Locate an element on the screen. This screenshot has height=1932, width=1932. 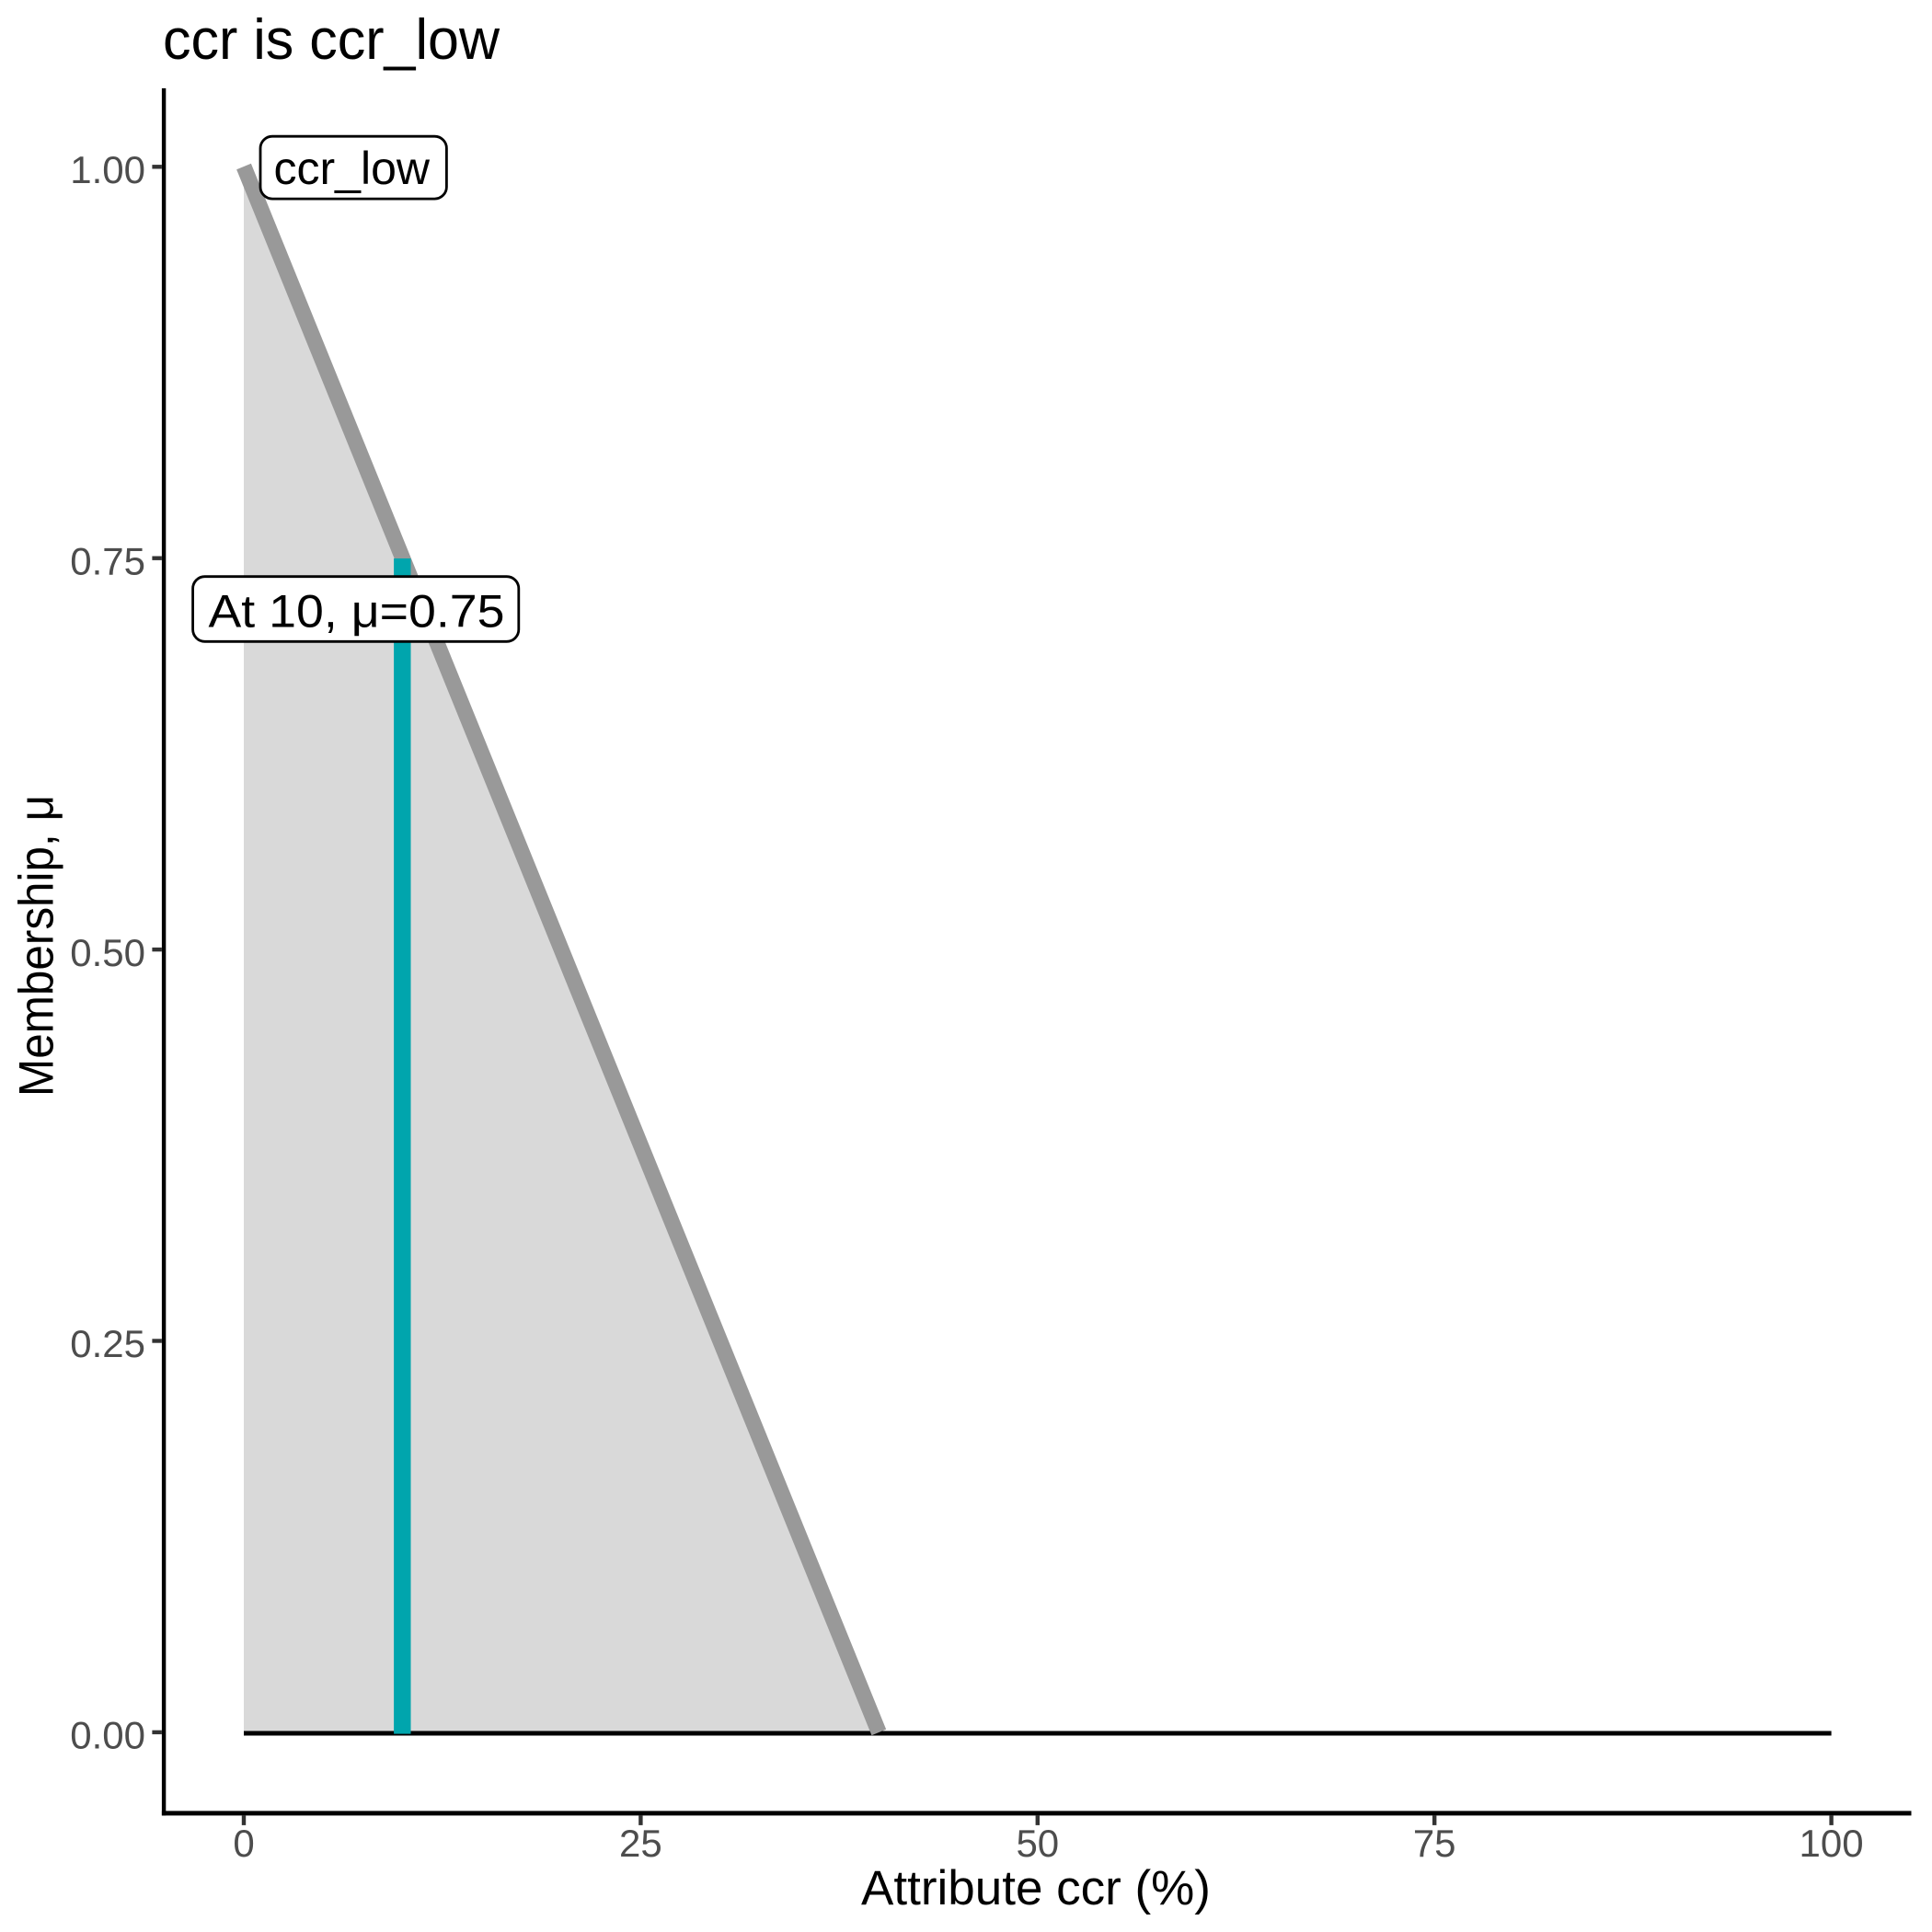
svg-text: 50 is located at coordinates (1037, 1843).